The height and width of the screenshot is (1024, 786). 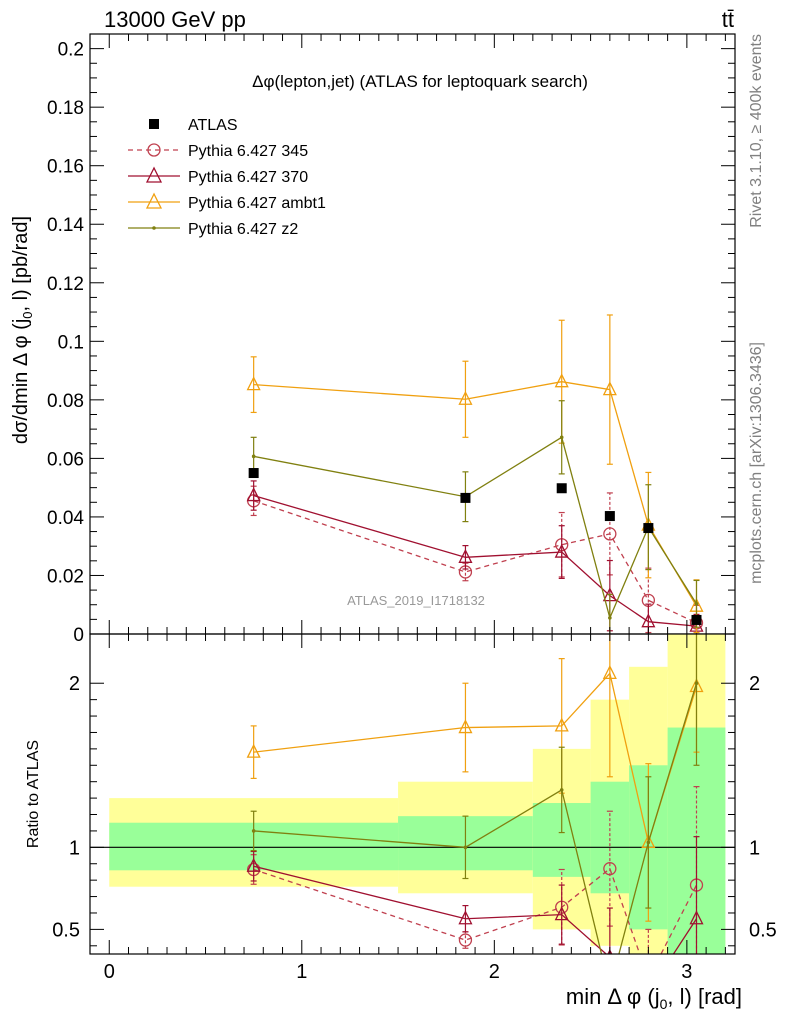 I want to click on main-line-pythia-6-427-ambt1, so click(x=475, y=494).